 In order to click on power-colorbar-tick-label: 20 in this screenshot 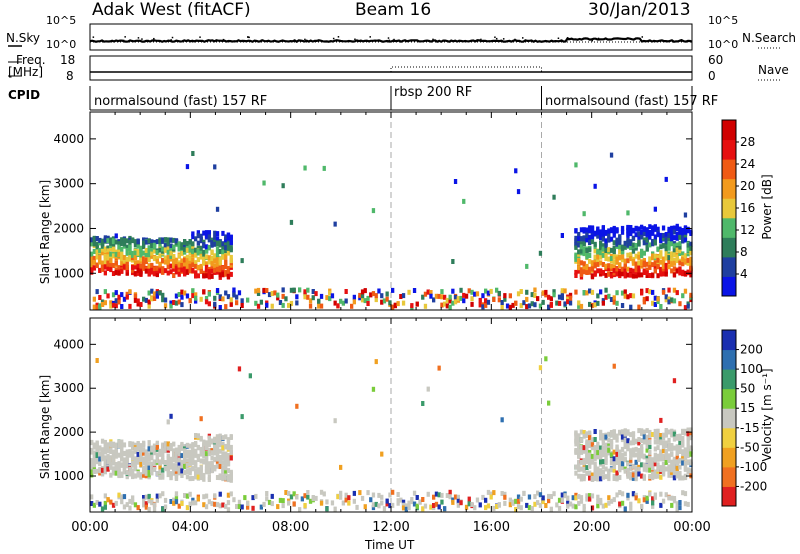, I will do `click(747, 186)`.